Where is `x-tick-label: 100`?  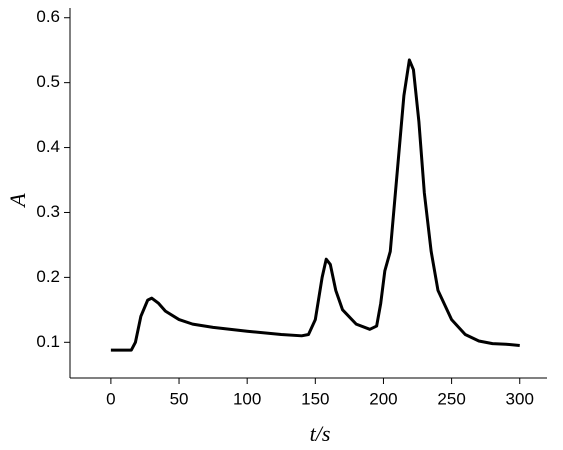
x-tick-label: 100 is located at coordinates (247, 398).